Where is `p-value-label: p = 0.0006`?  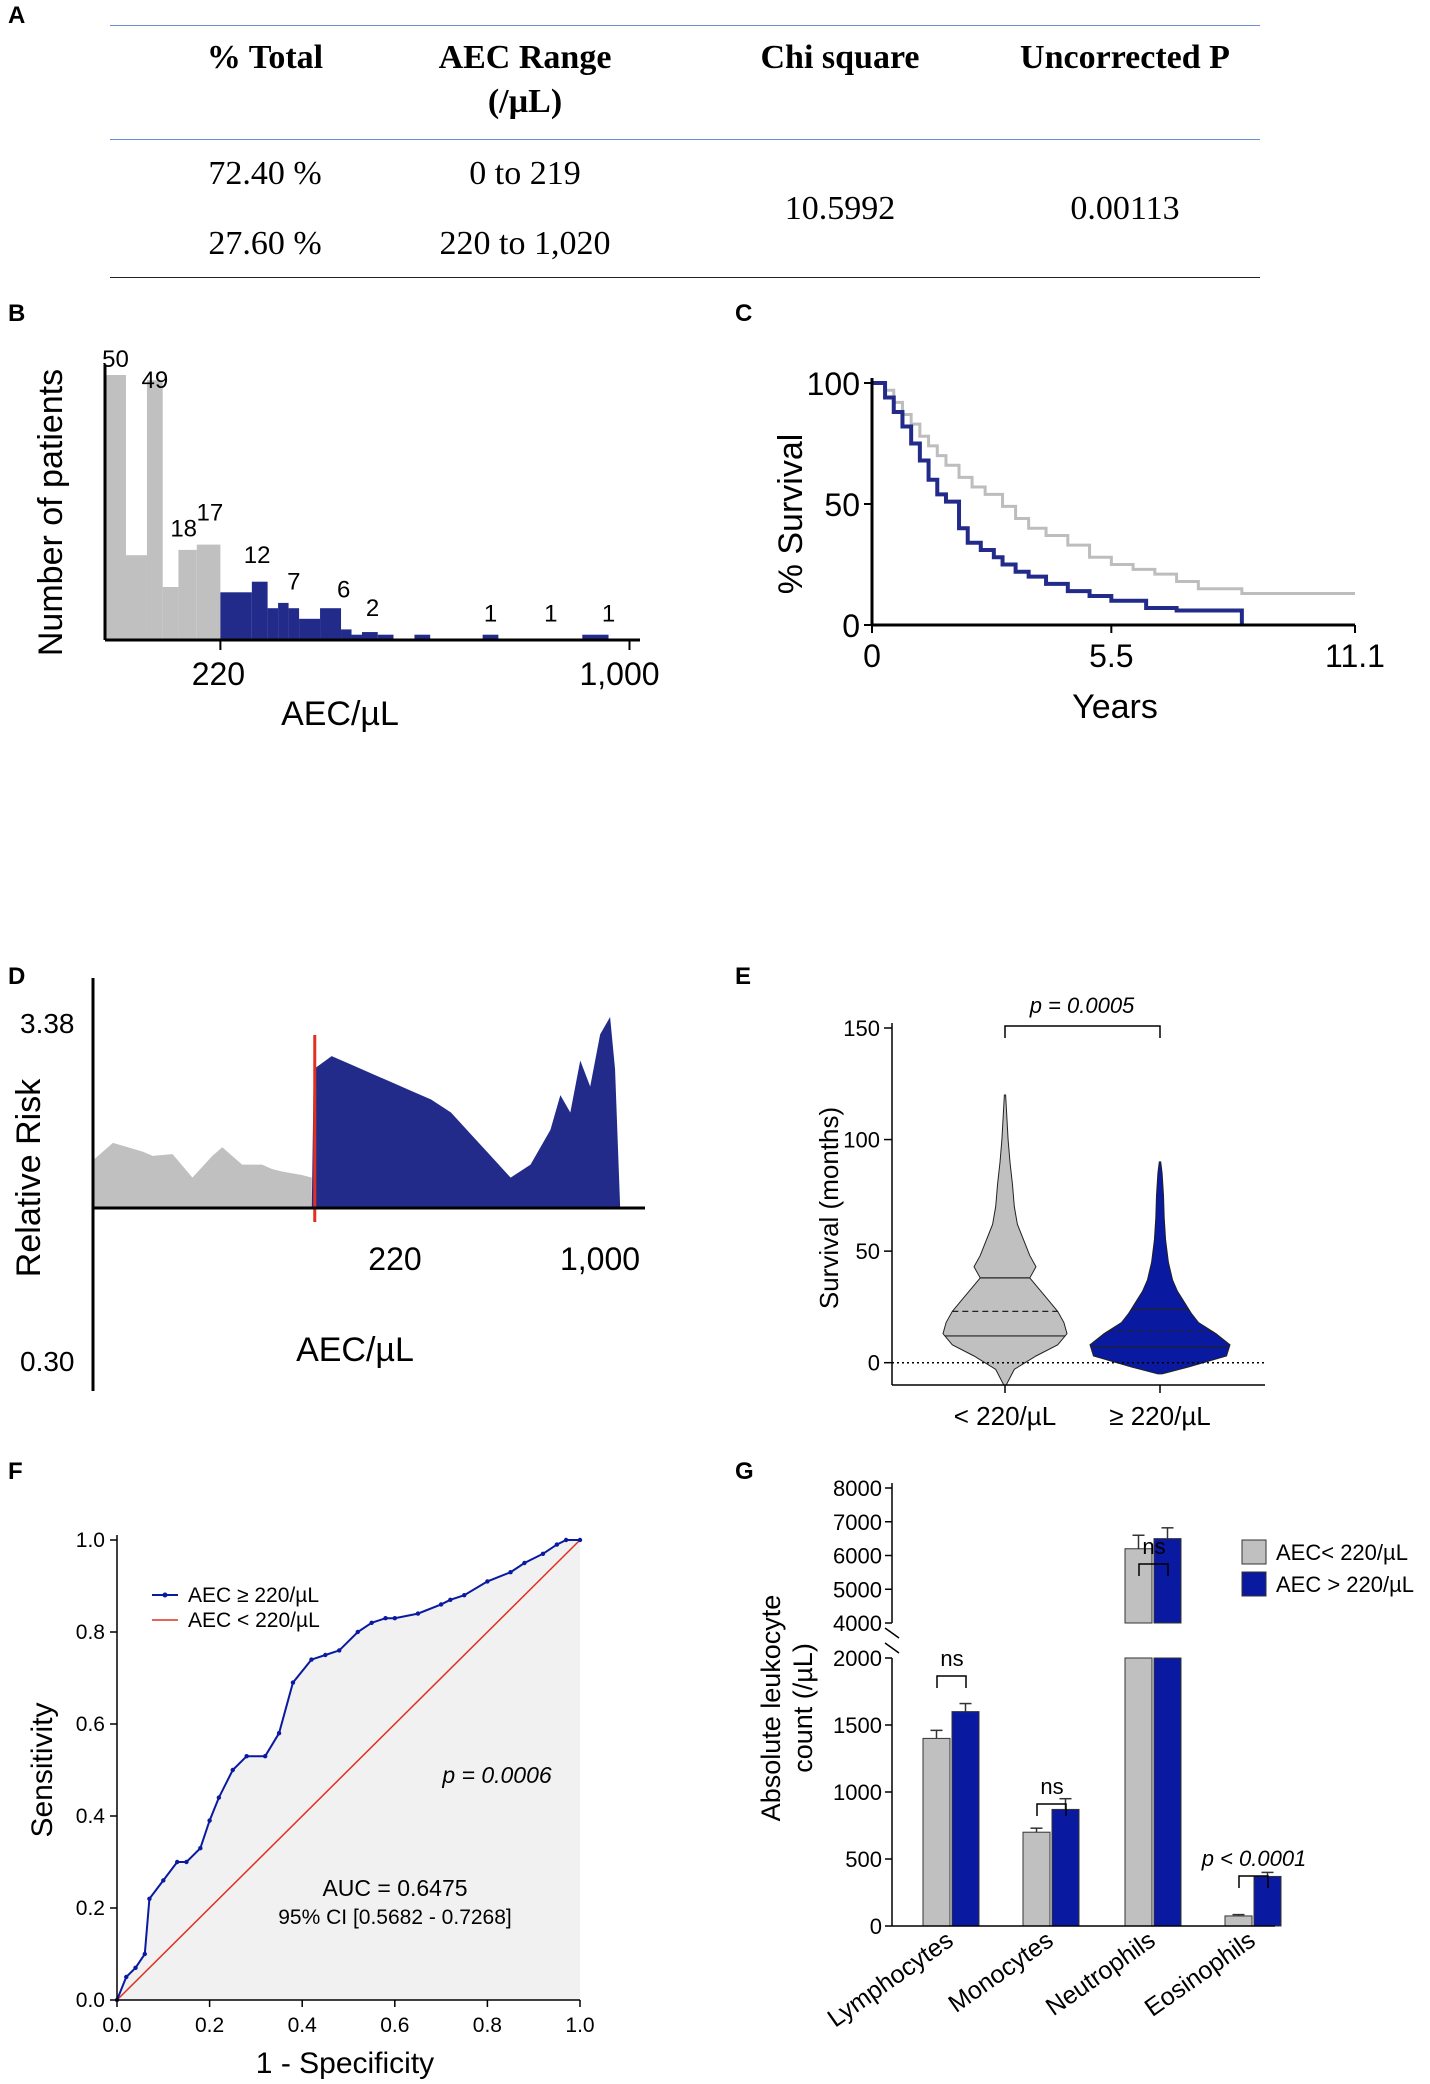
p-value-label: p = 0.0006 is located at coordinates (496, 1775).